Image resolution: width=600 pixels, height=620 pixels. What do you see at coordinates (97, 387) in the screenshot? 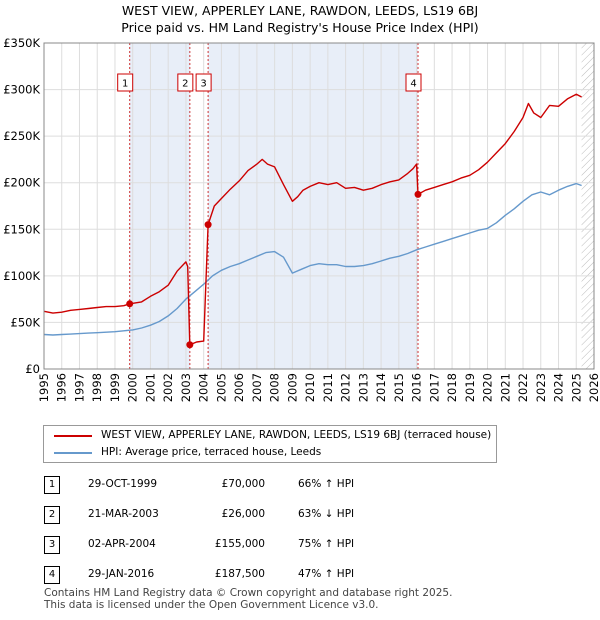
I see `x-tick-label: 1998` at bounding box center [97, 387].